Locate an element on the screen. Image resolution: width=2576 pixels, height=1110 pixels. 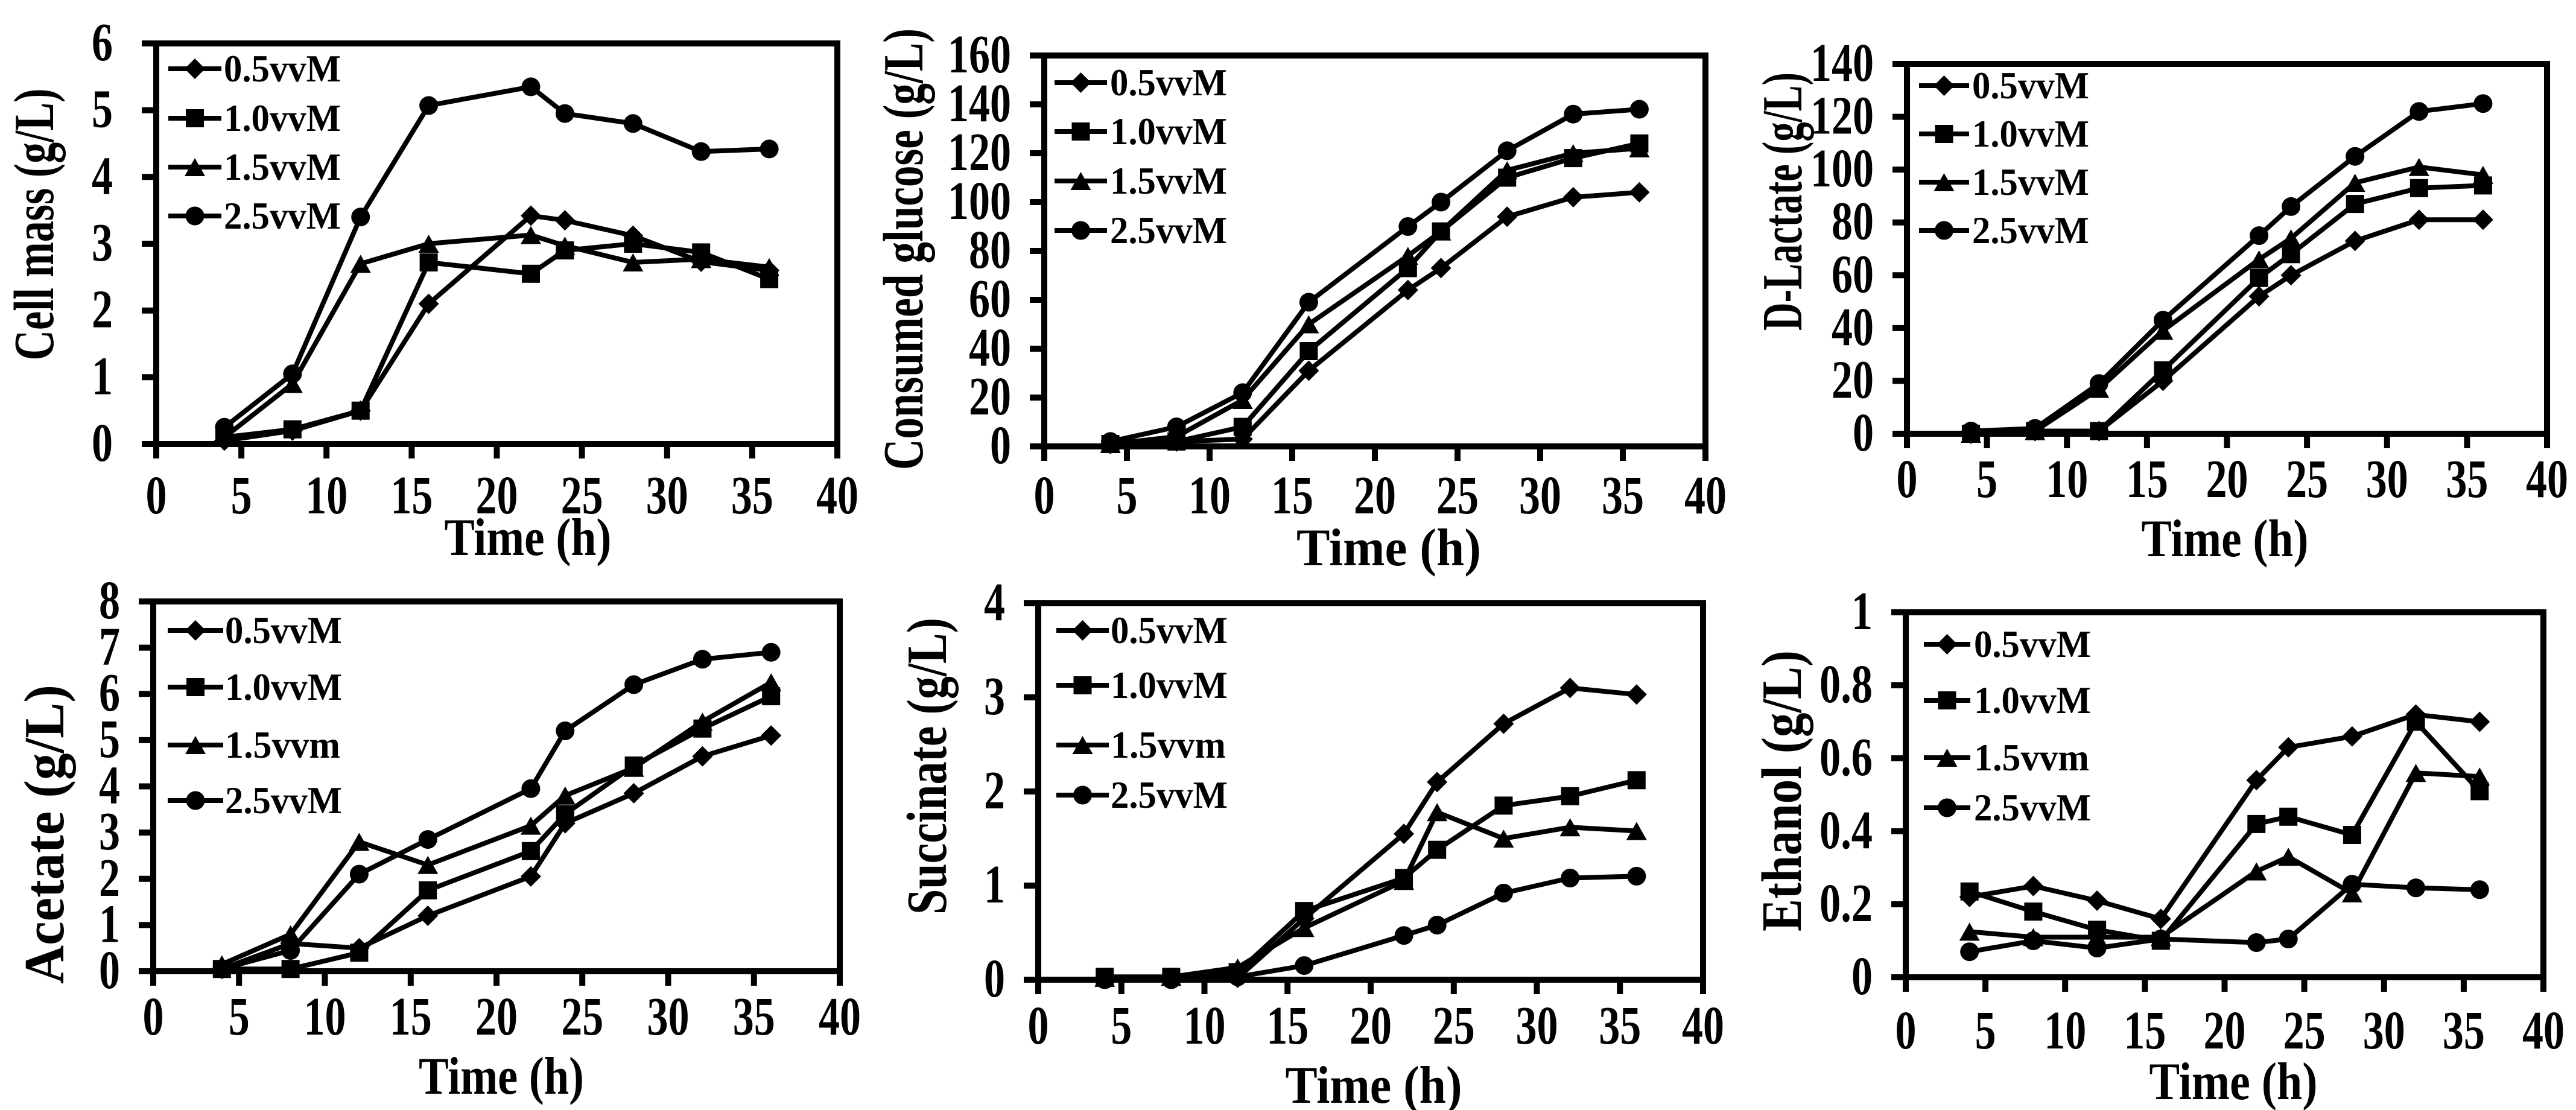
svg-text: 0.2 is located at coordinates (1846, 903).